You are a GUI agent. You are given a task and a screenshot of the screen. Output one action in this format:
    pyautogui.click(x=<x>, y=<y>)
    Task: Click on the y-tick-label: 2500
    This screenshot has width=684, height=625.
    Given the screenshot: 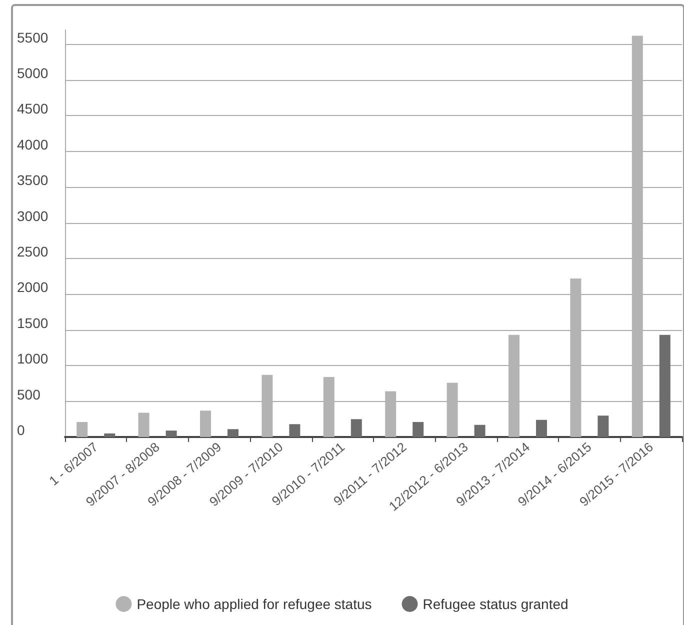 What is the action you would take?
    pyautogui.click(x=32, y=251)
    